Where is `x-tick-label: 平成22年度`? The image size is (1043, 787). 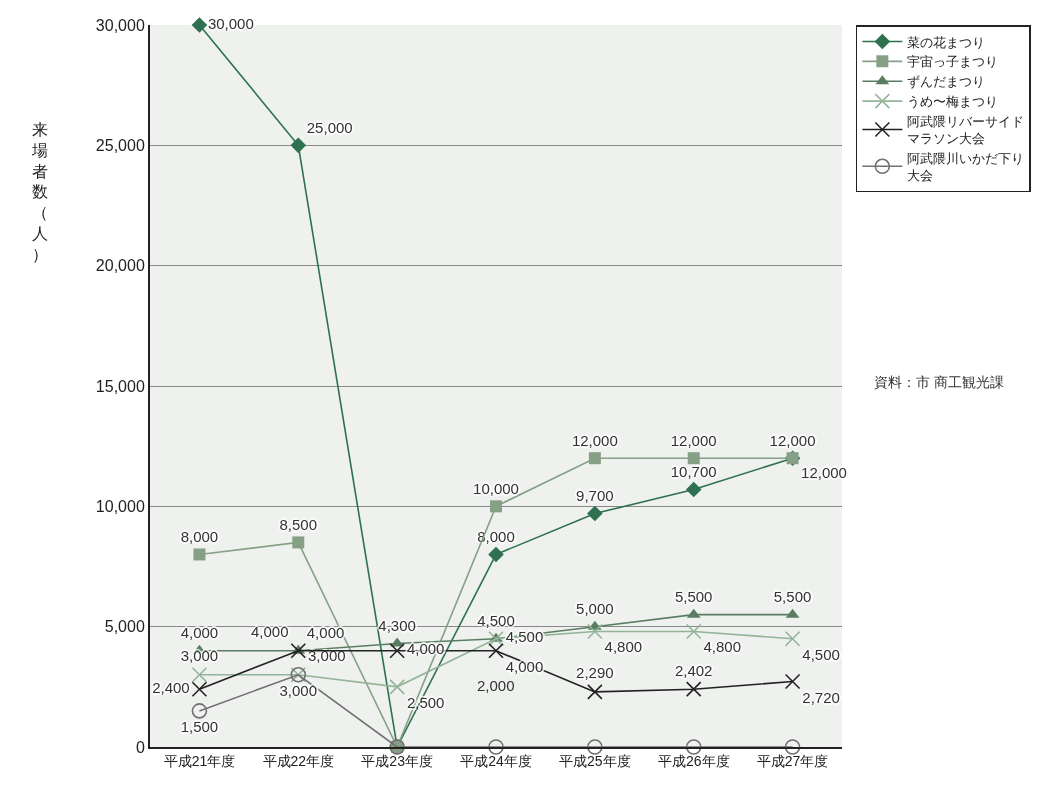 x-tick-label: 平成22年度 is located at coordinates (298, 760).